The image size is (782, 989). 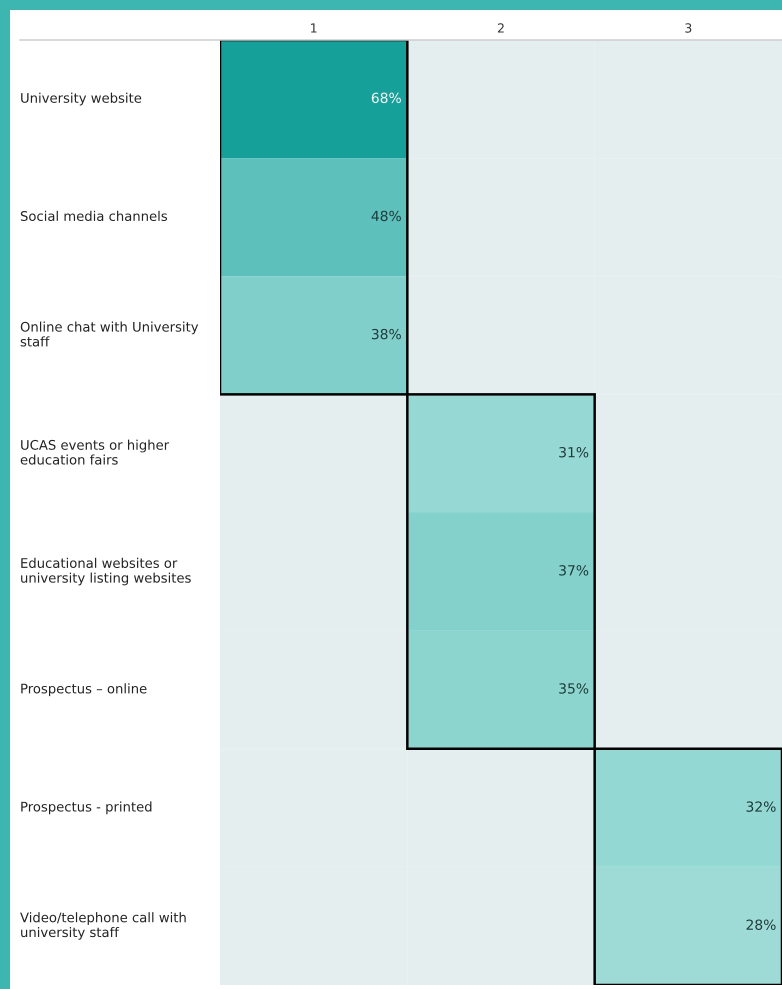 What do you see at coordinates (103, 926) in the screenshot?
I see `y-tick-label: Video/telephone call with university staff` at bounding box center [103, 926].